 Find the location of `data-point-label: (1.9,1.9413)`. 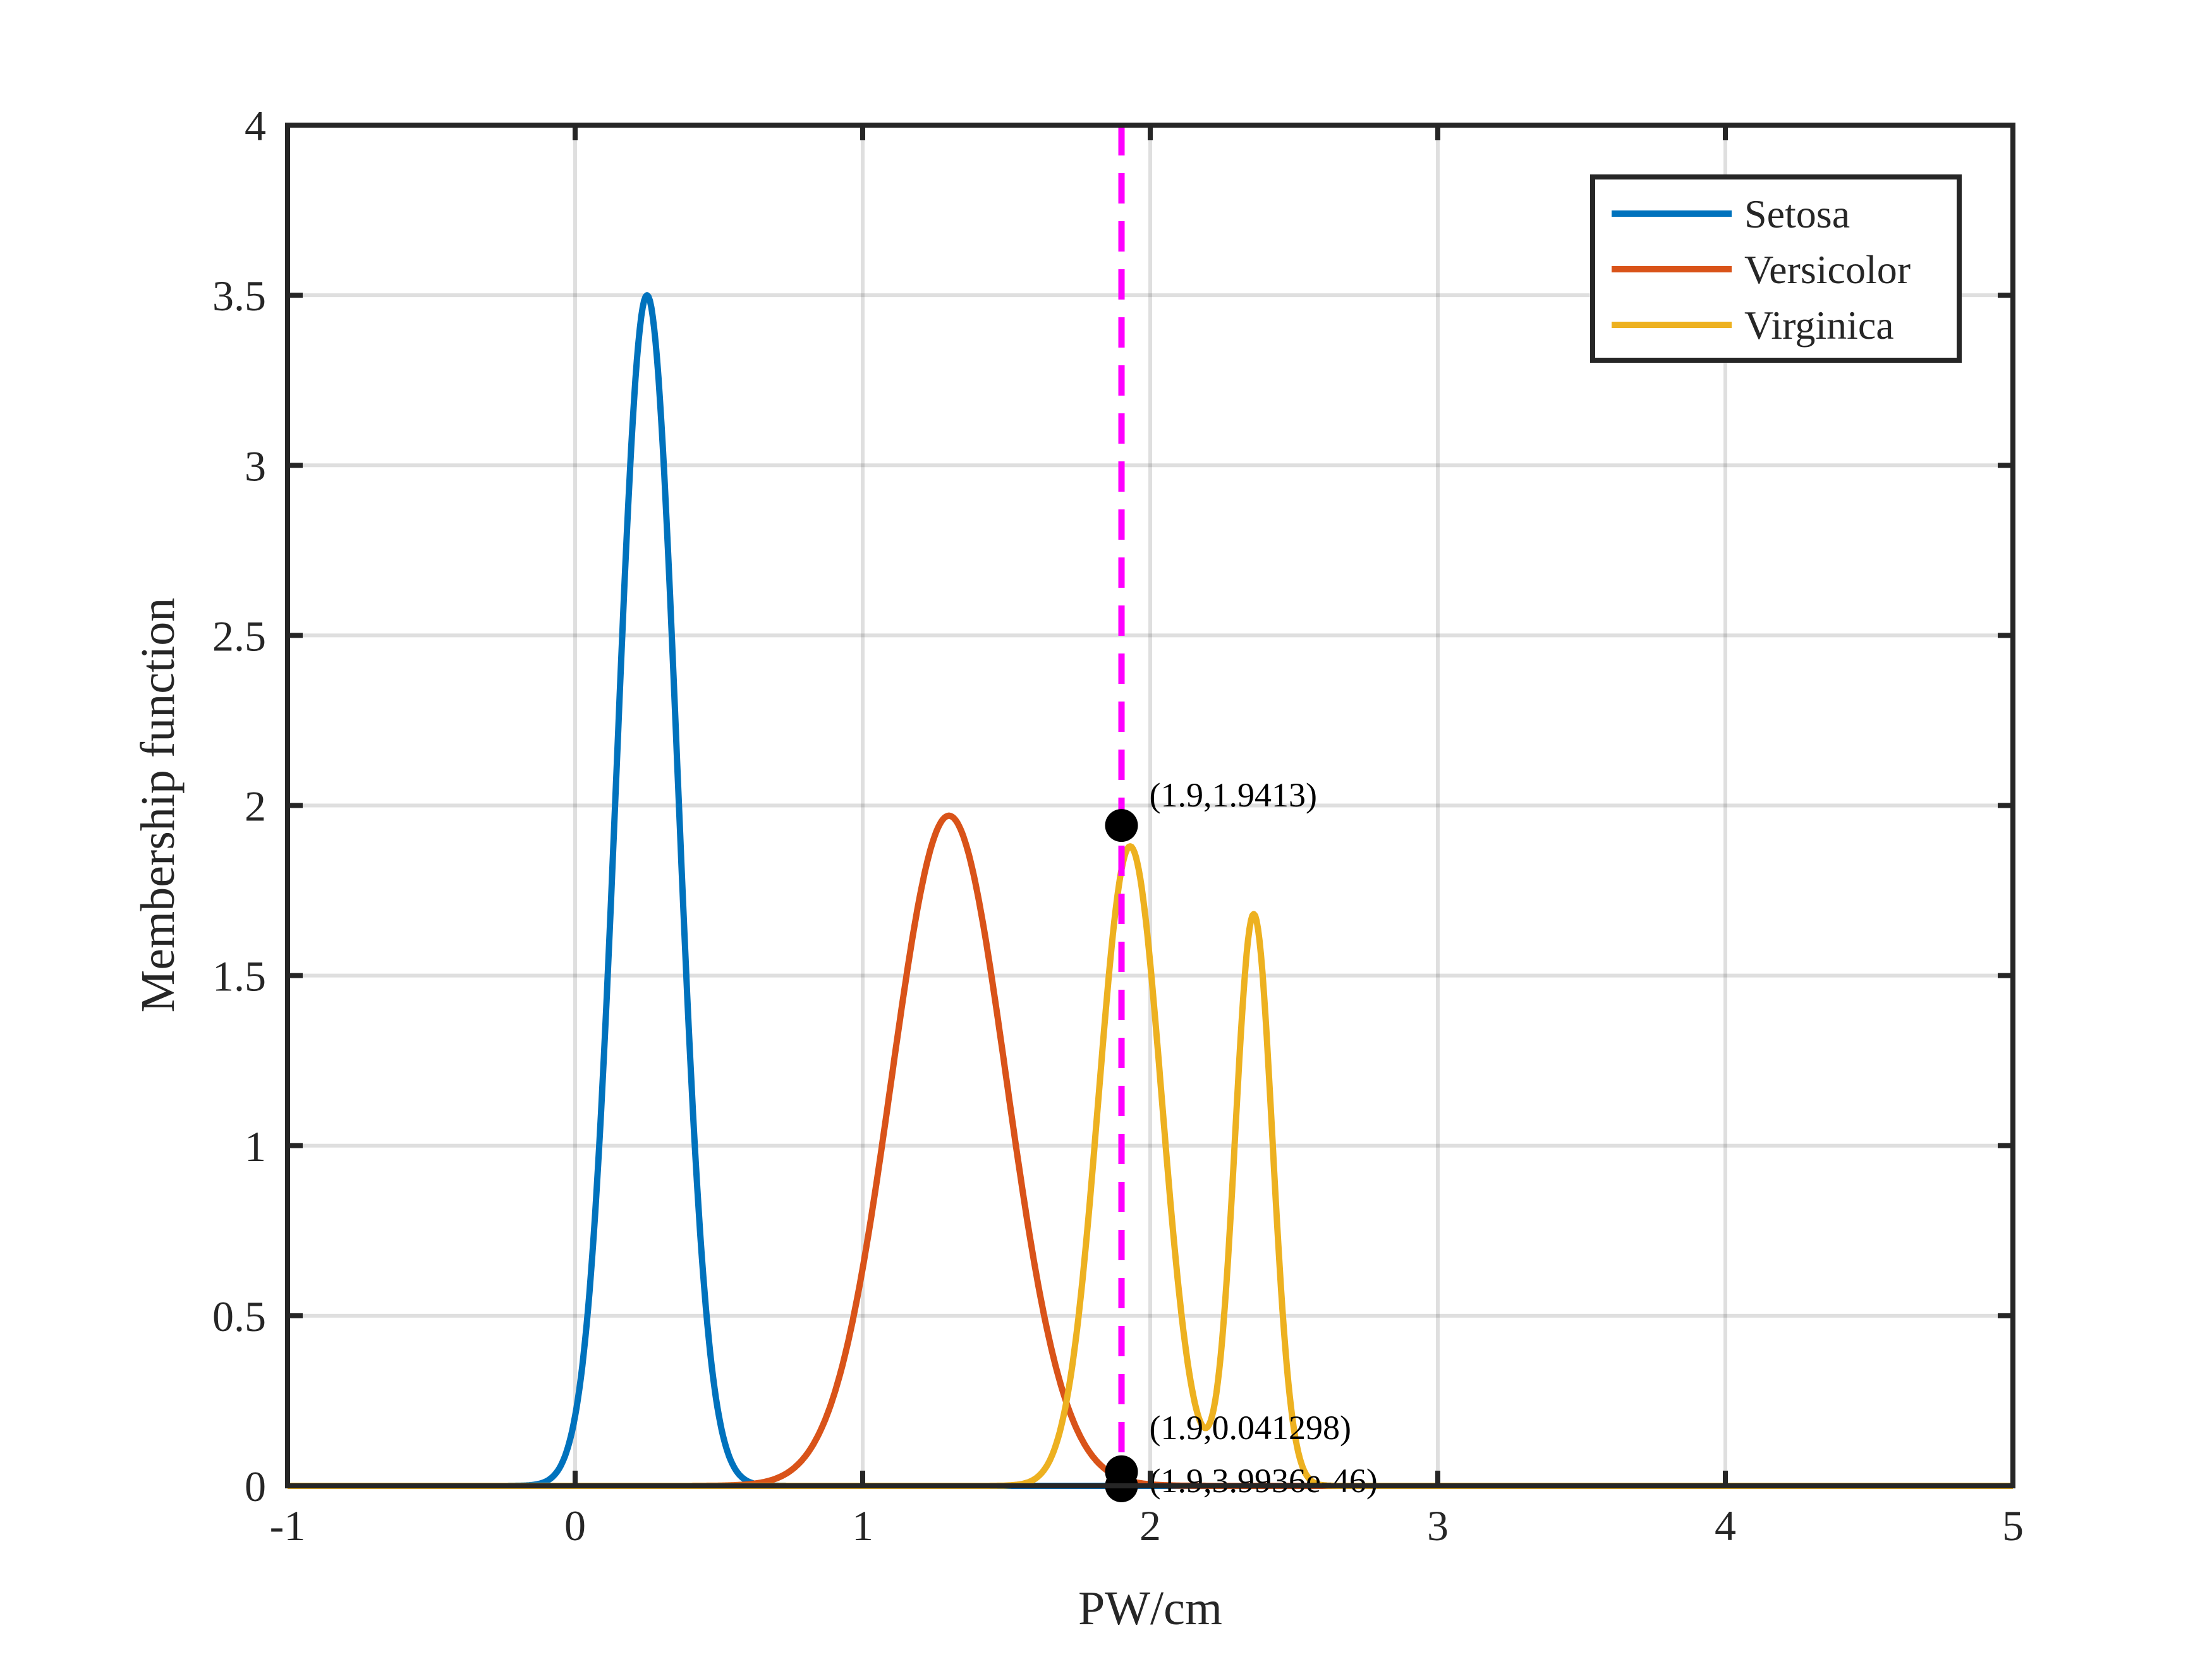

data-point-label: (1.9,1.9413) is located at coordinates (1233, 795).